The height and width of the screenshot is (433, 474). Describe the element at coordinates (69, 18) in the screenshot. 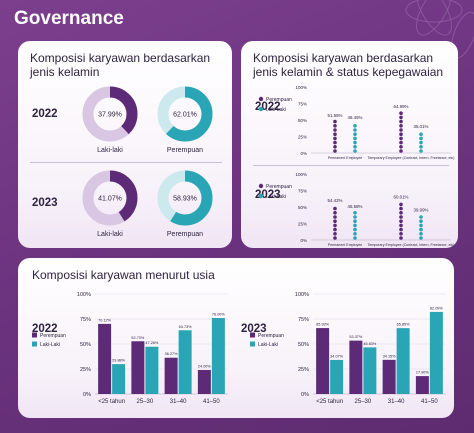

I see `page-title: Governance` at that location.